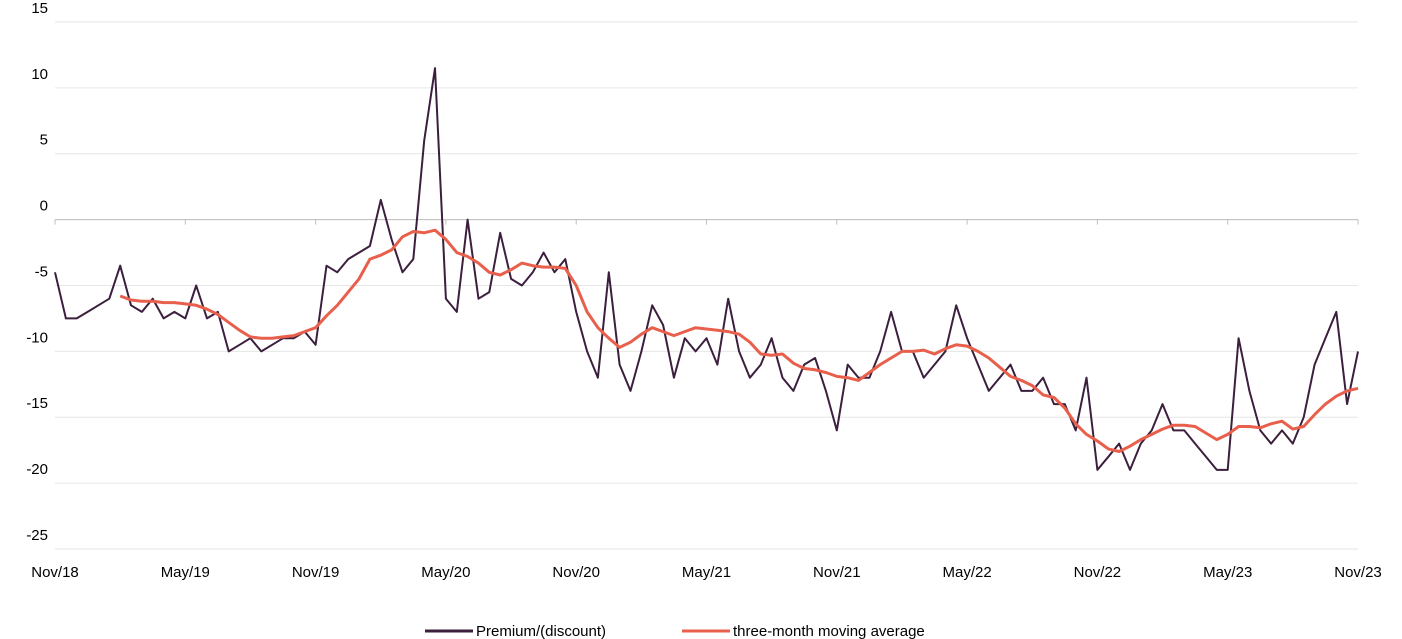  What do you see at coordinates (1098, 572) in the screenshot?
I see `x-tick-label: Nov/22` at bounding box center [1098, 572].